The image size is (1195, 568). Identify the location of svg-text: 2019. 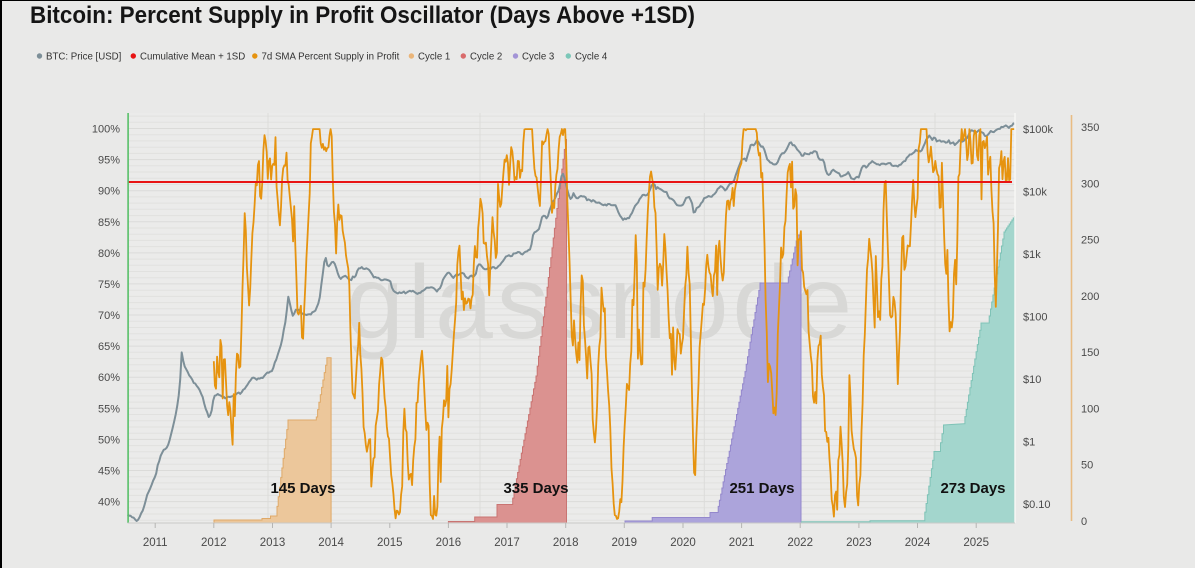
(625, 543).